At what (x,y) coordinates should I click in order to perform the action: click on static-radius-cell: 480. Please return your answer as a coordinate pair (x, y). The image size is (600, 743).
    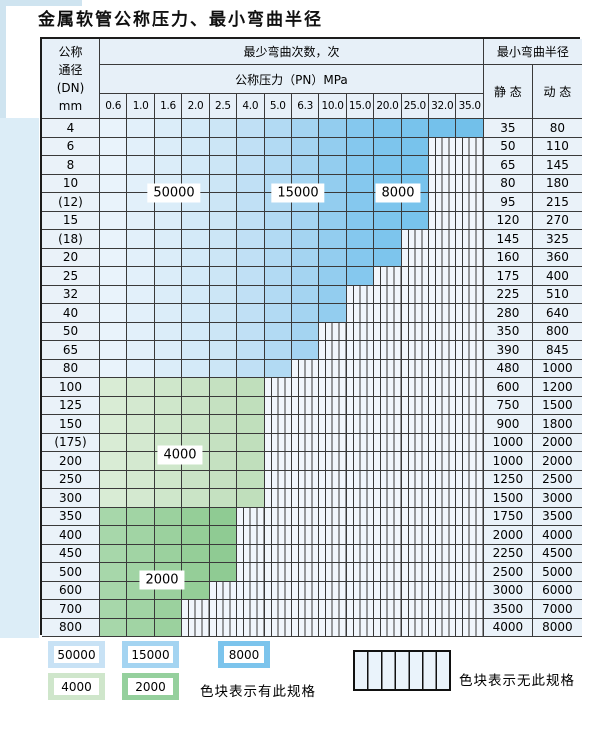
    Looking at the image, I should click on (508, 368).